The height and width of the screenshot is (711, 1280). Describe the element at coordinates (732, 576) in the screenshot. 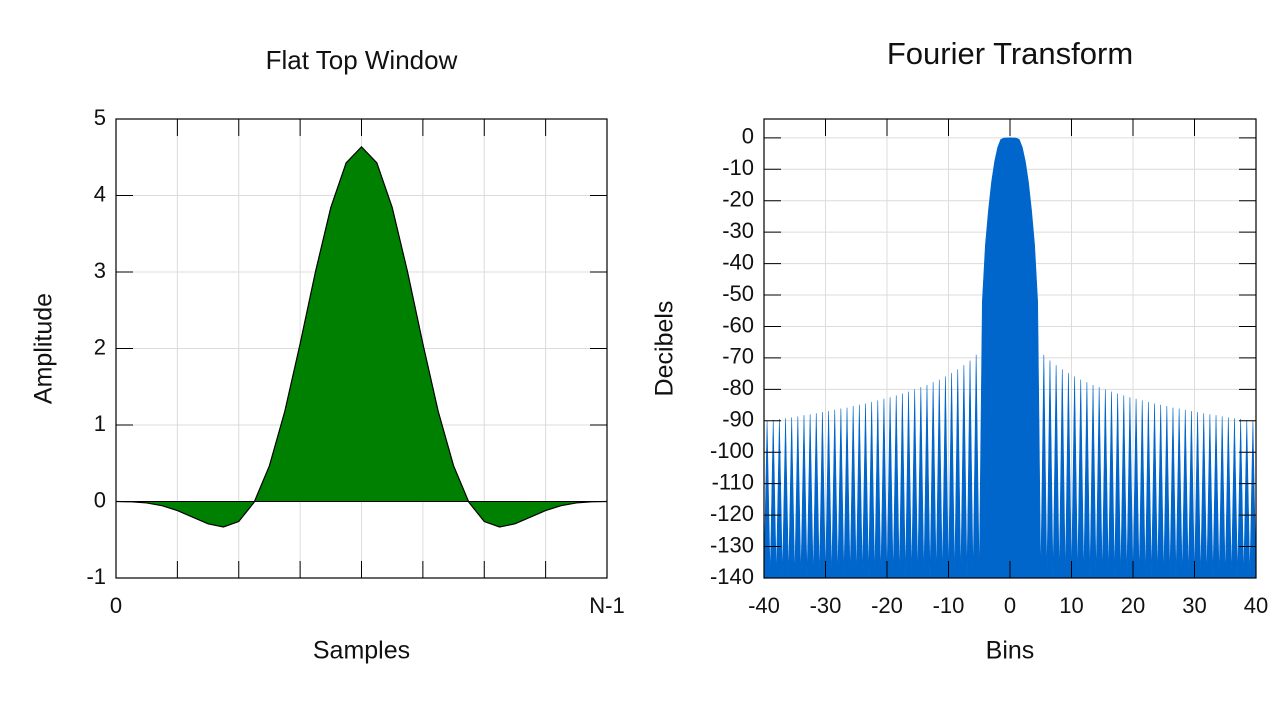

I see `y-tick-label: -140` at that location.